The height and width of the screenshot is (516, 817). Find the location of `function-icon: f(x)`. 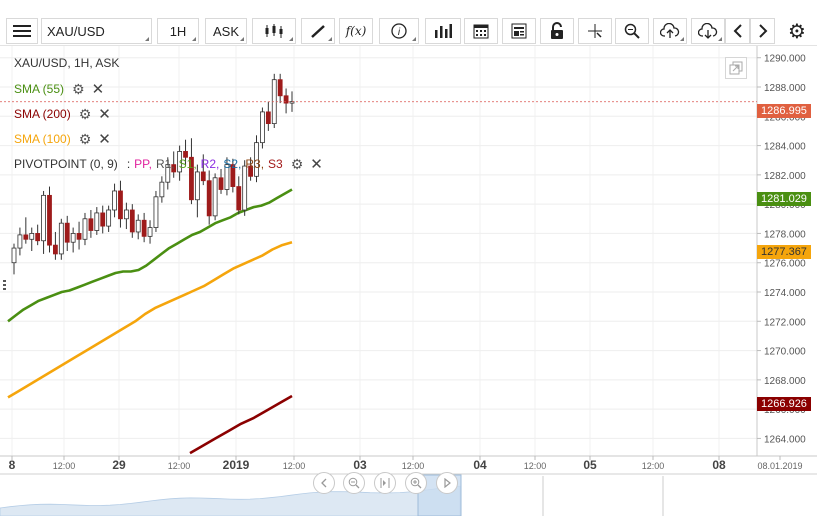

function-icon: f(x) is located at coordinates (356, 31).